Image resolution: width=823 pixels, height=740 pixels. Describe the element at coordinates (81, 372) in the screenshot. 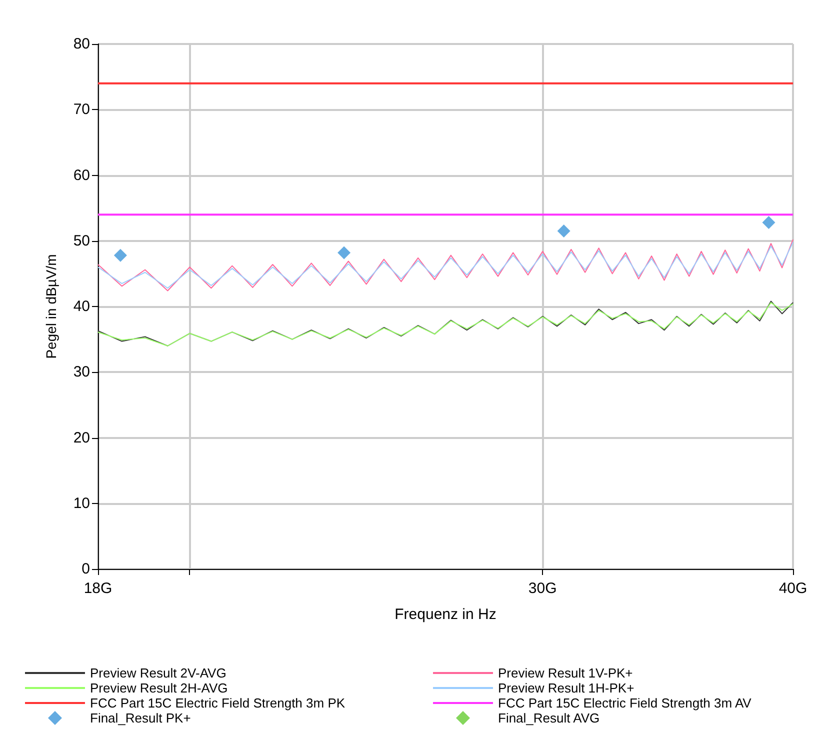

I see `y-tick-label: 30` at that location.